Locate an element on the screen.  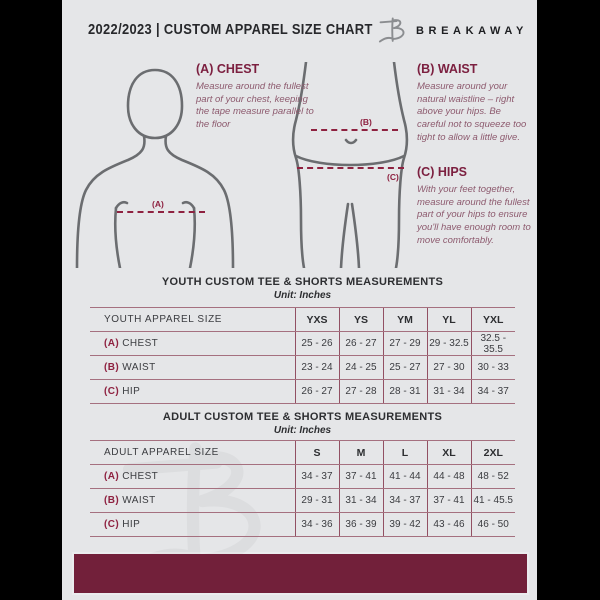
waist-marker-label: (B) is located at coordinates (366, 122).